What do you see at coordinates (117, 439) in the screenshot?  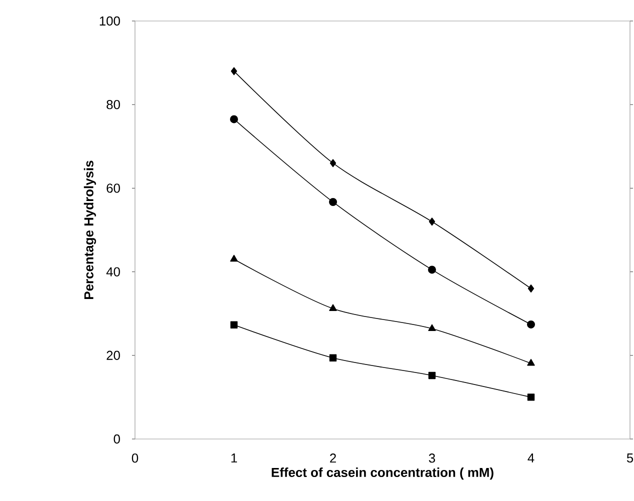 I see `y-tick-label: 0` at bounding box center [117, 439].